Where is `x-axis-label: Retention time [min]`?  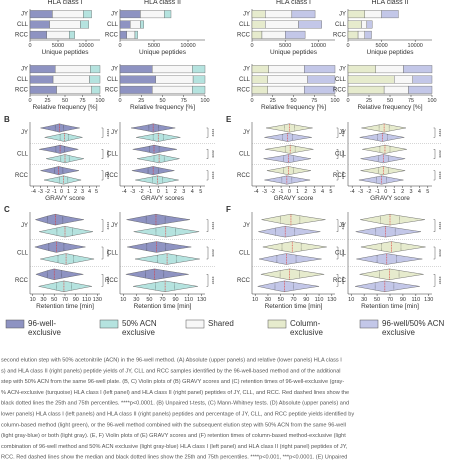
x-axis-label: Retention time [min] is located at coordinates (65, 306).